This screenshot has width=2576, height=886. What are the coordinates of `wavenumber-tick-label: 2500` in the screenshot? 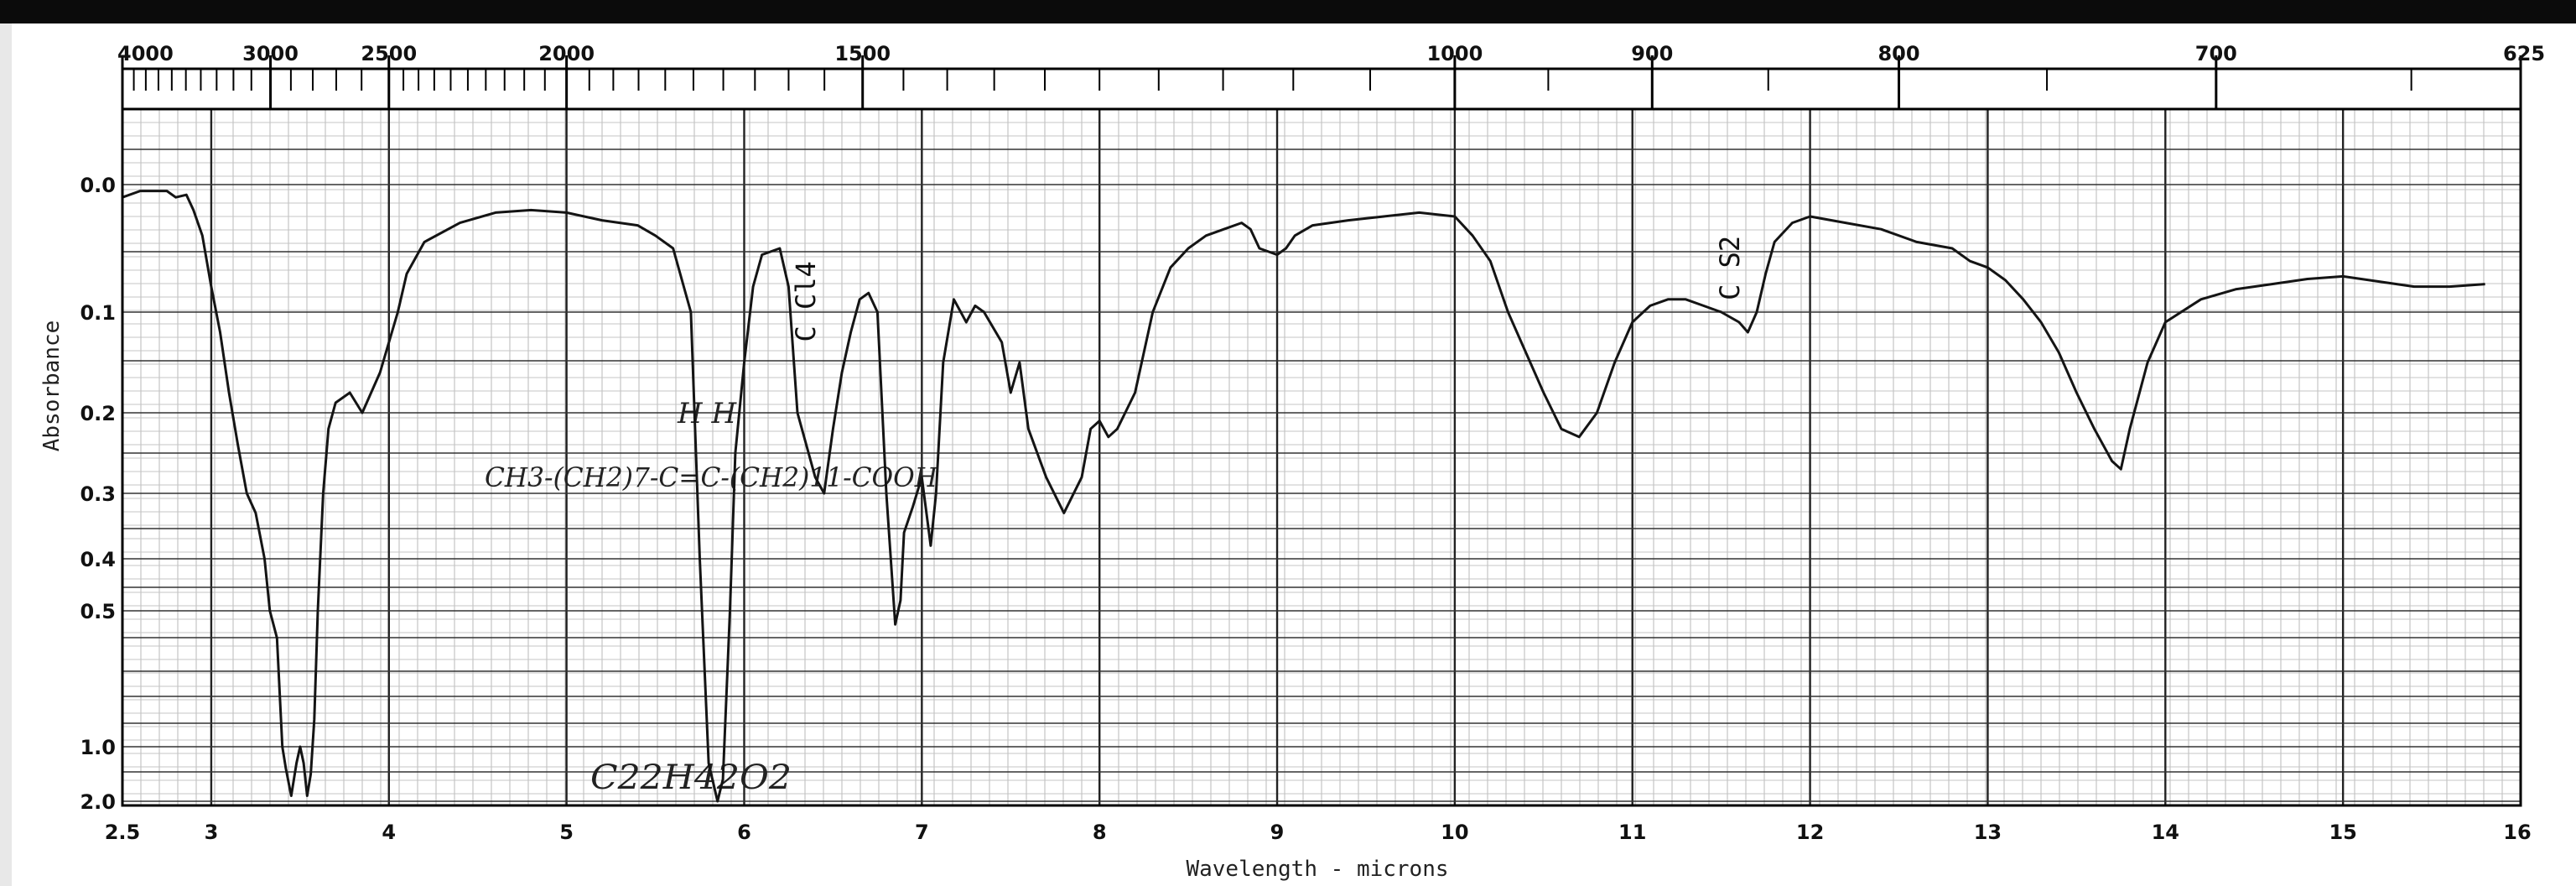 It's located at (389, 53).